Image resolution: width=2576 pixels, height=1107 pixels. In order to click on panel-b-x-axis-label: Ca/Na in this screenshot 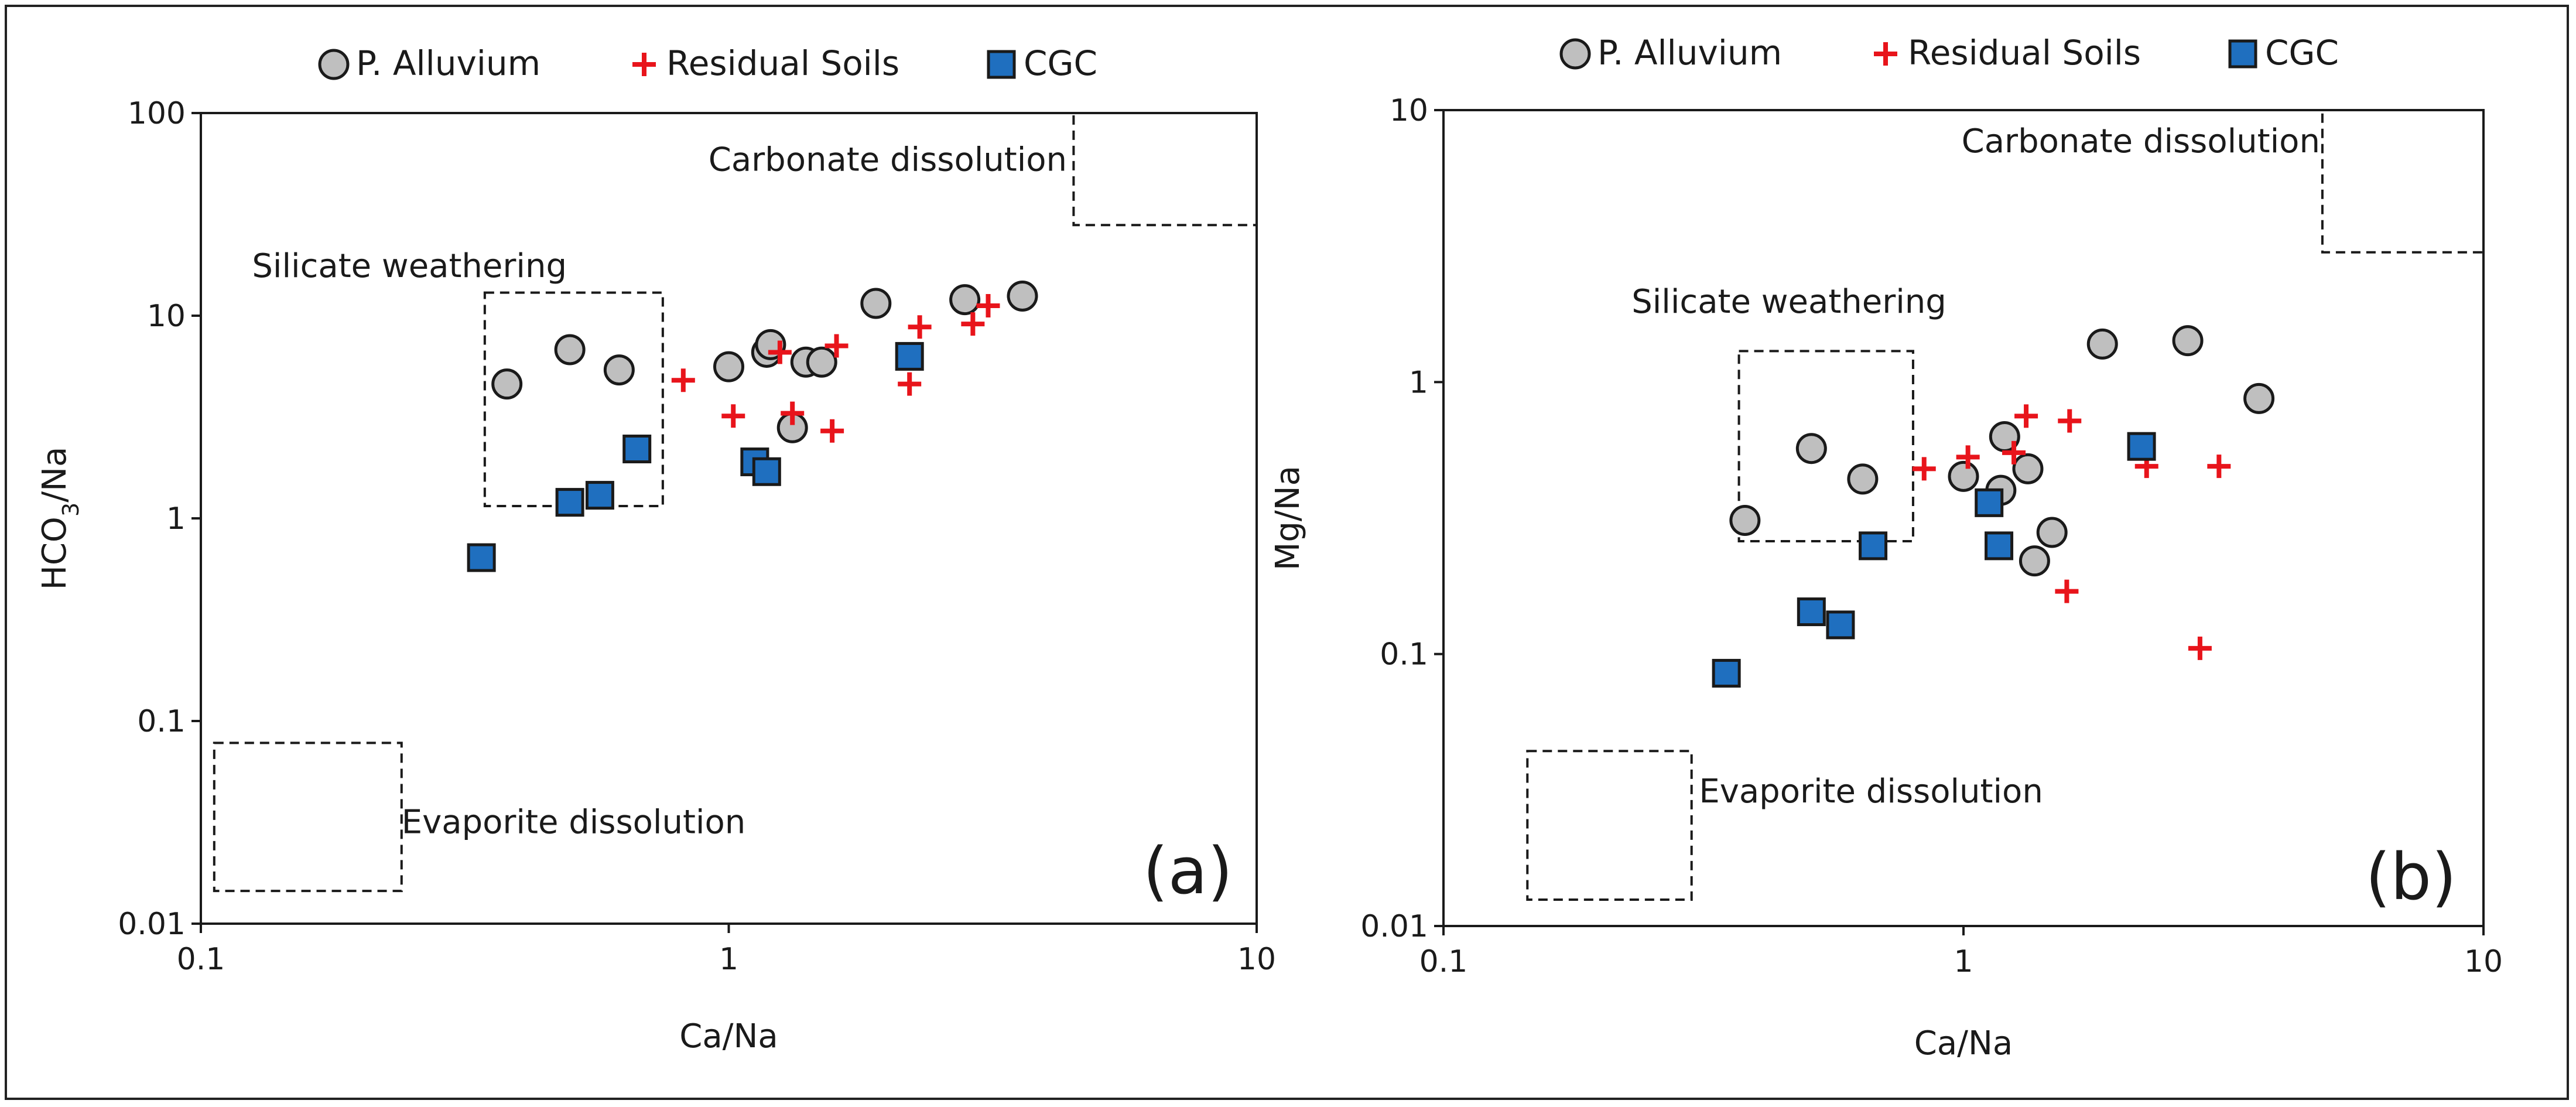, I will do `click(1963, 1043)`.